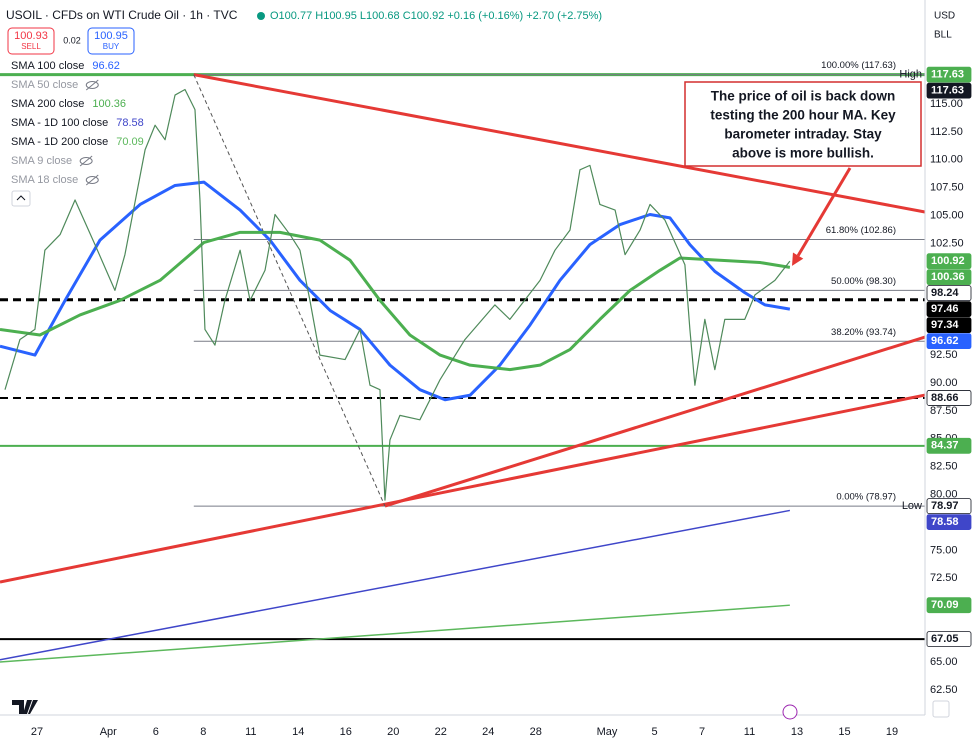 The image size is (975, 747). Describe the element at coordinates (944, 383) in the screenshot. I see `y-tick-label: 90.00` at that location.